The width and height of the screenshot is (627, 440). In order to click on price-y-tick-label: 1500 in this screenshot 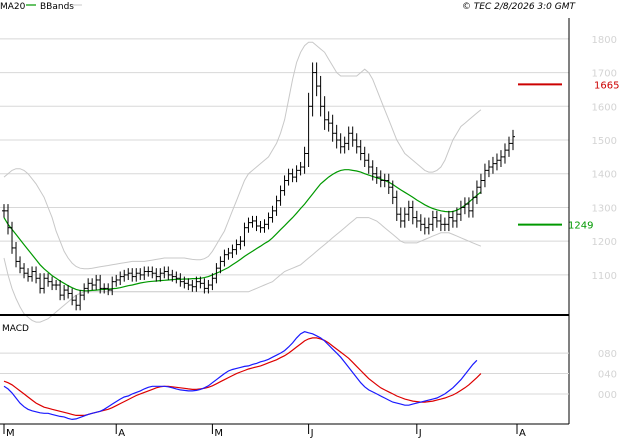, I will do `click(604, 141)`.